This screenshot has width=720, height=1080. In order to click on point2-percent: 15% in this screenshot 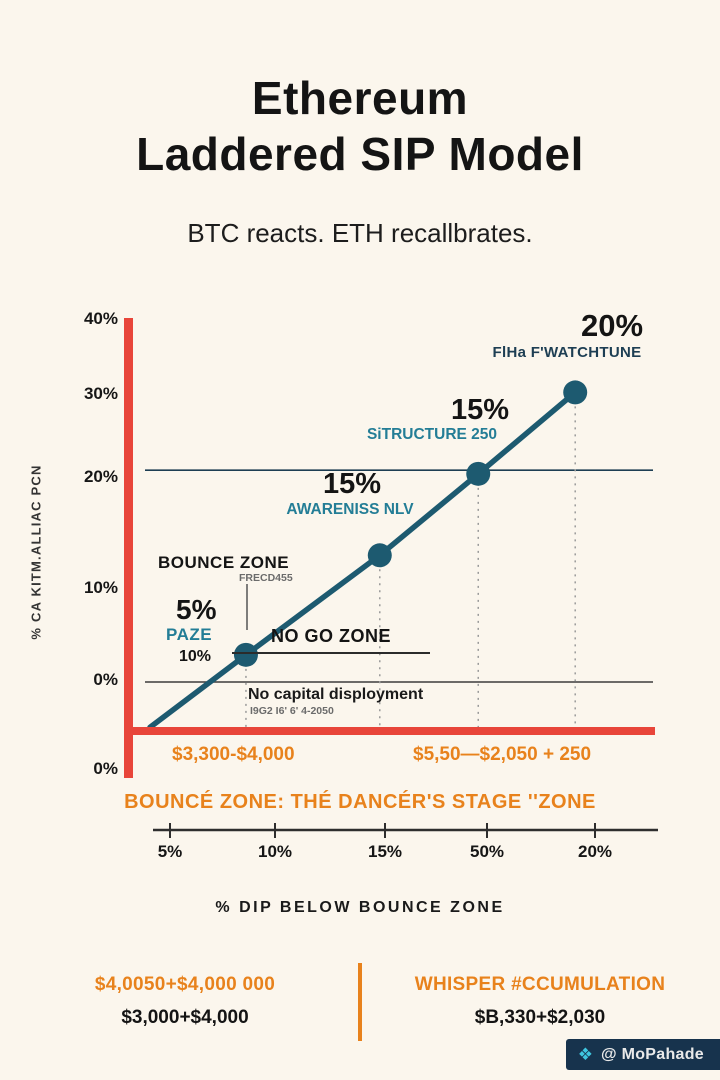, I will do `click(352, 484)`.